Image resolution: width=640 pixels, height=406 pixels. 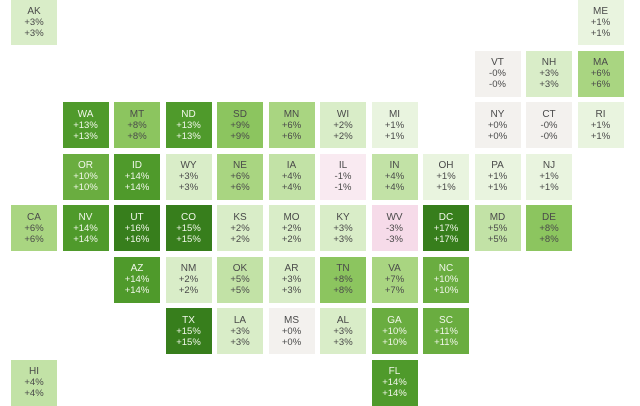 What do you see at coordinates (394, 114) in the screenshot?
I see `state-abbr-label: MI` at bounding box center [394, 114].